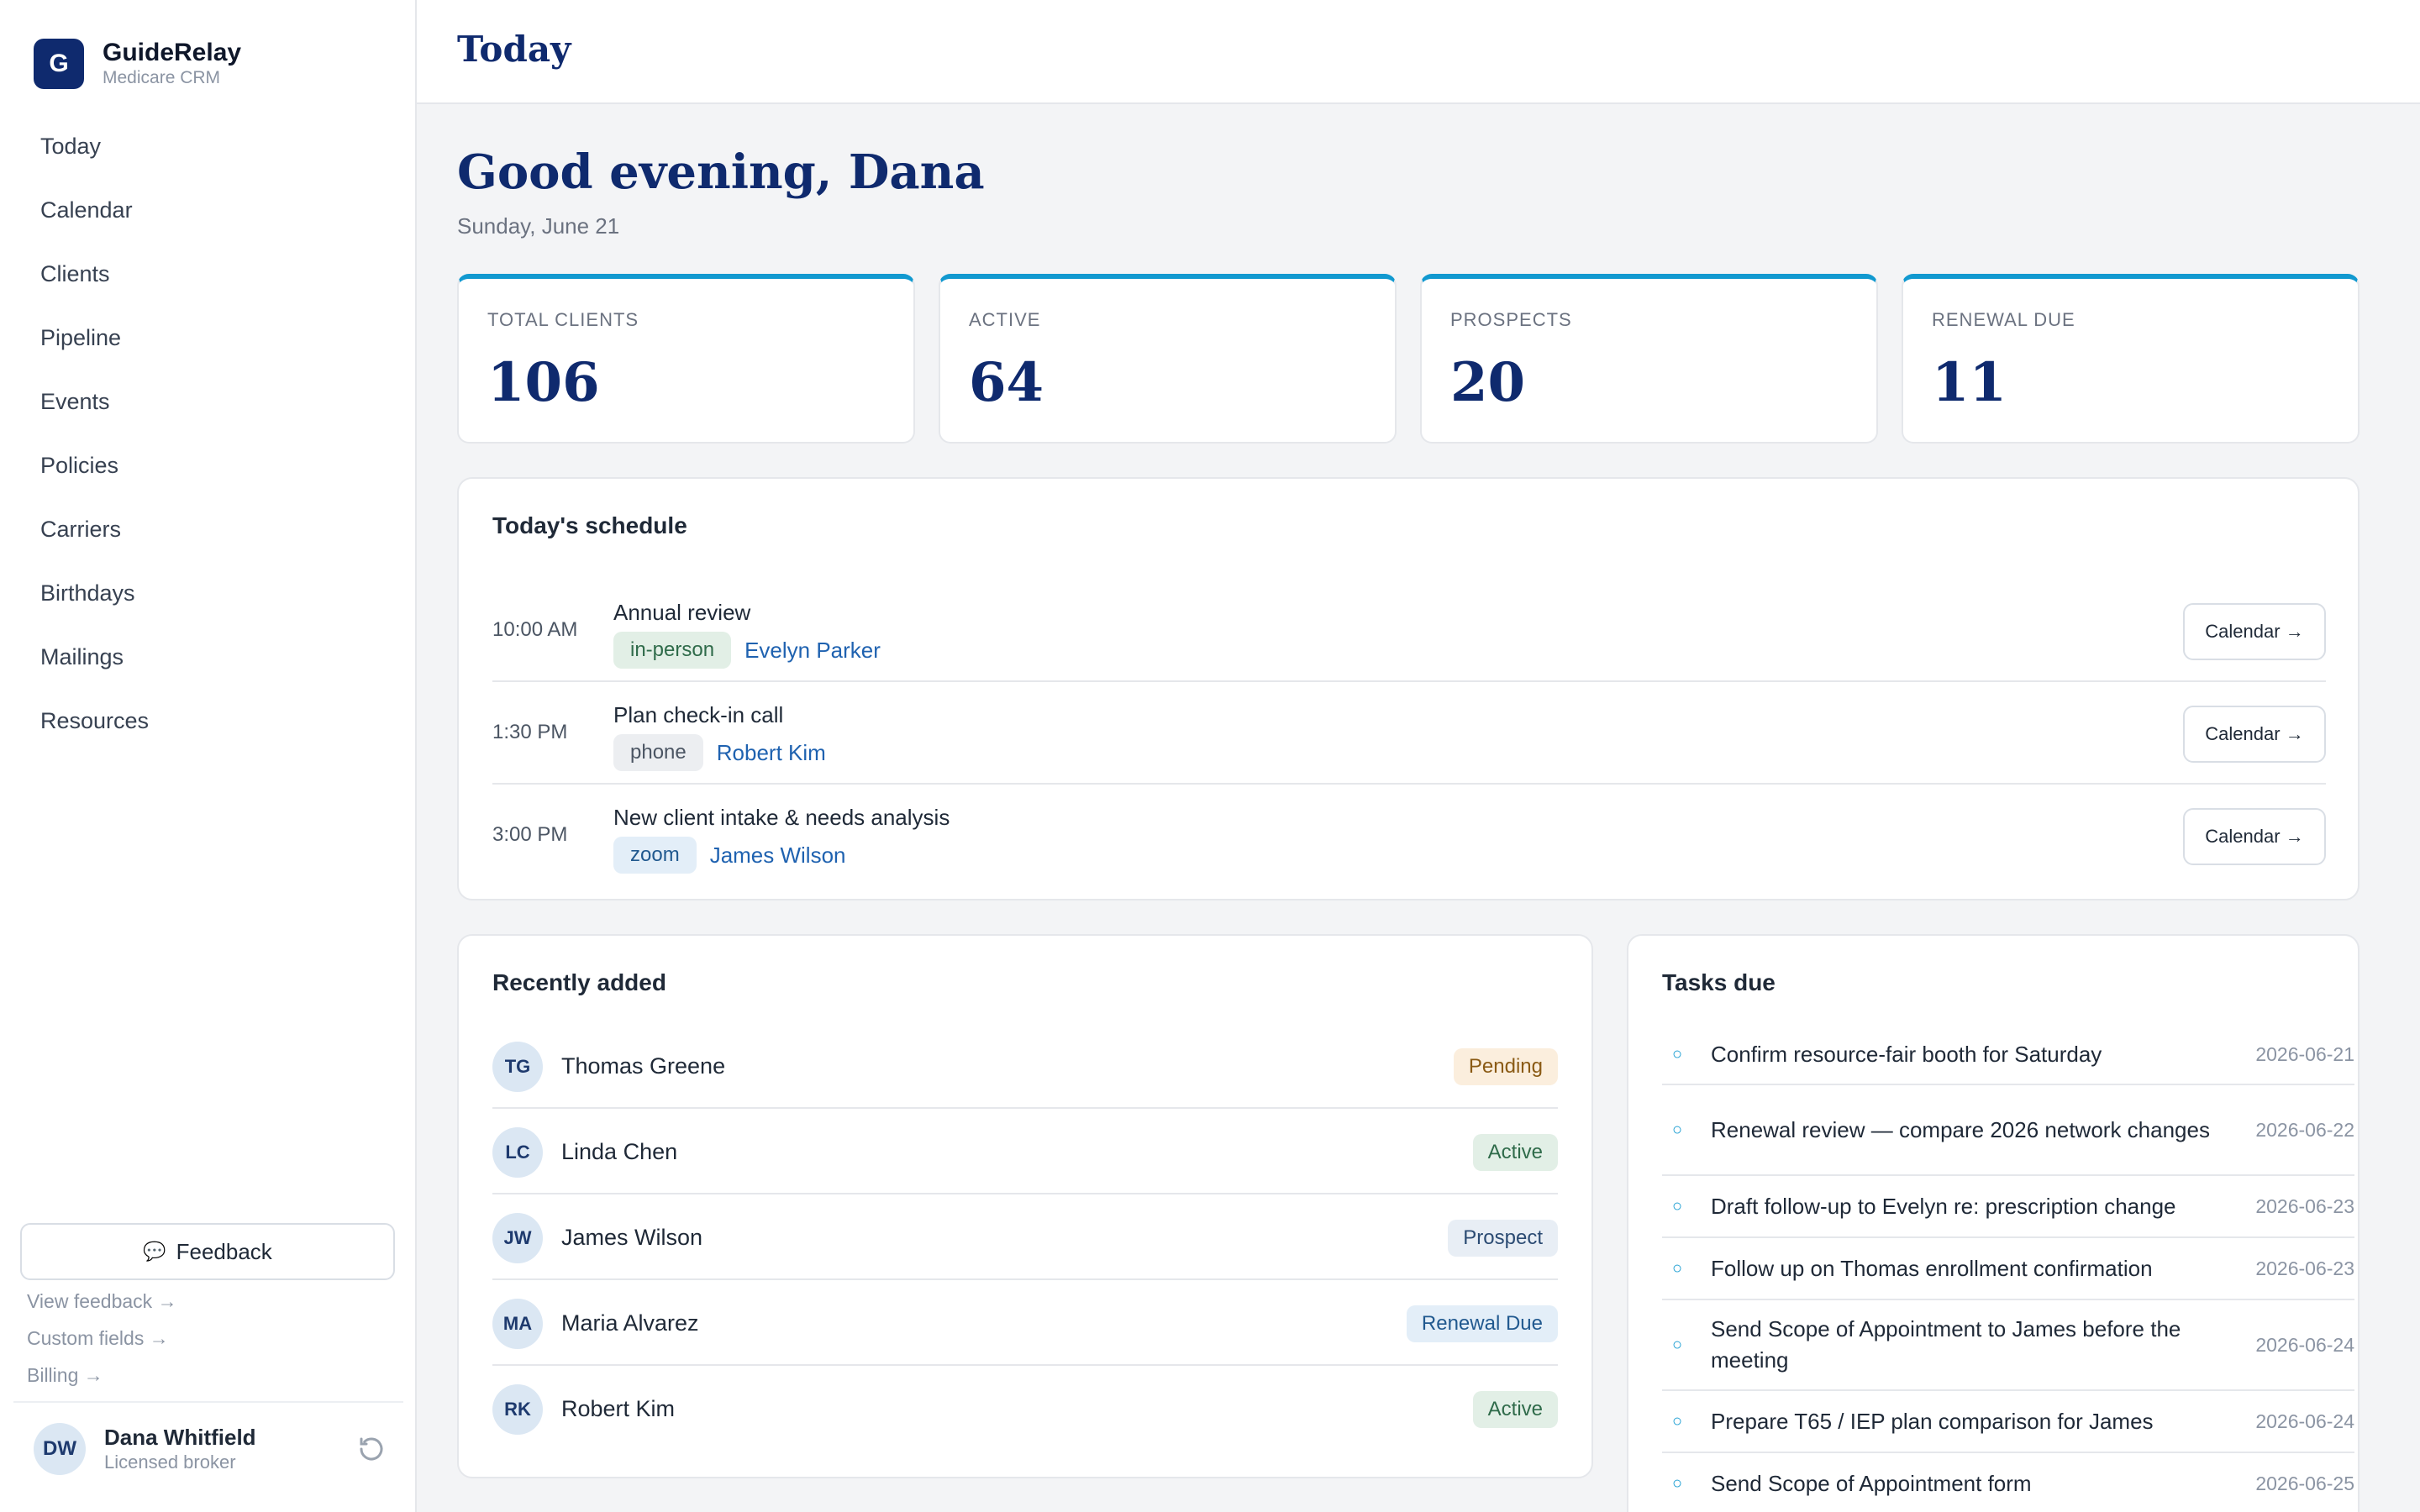 The width and height of the screenshot is (2420, 1512). I want to click on billing-link: Billing →, so click(65, 1375).